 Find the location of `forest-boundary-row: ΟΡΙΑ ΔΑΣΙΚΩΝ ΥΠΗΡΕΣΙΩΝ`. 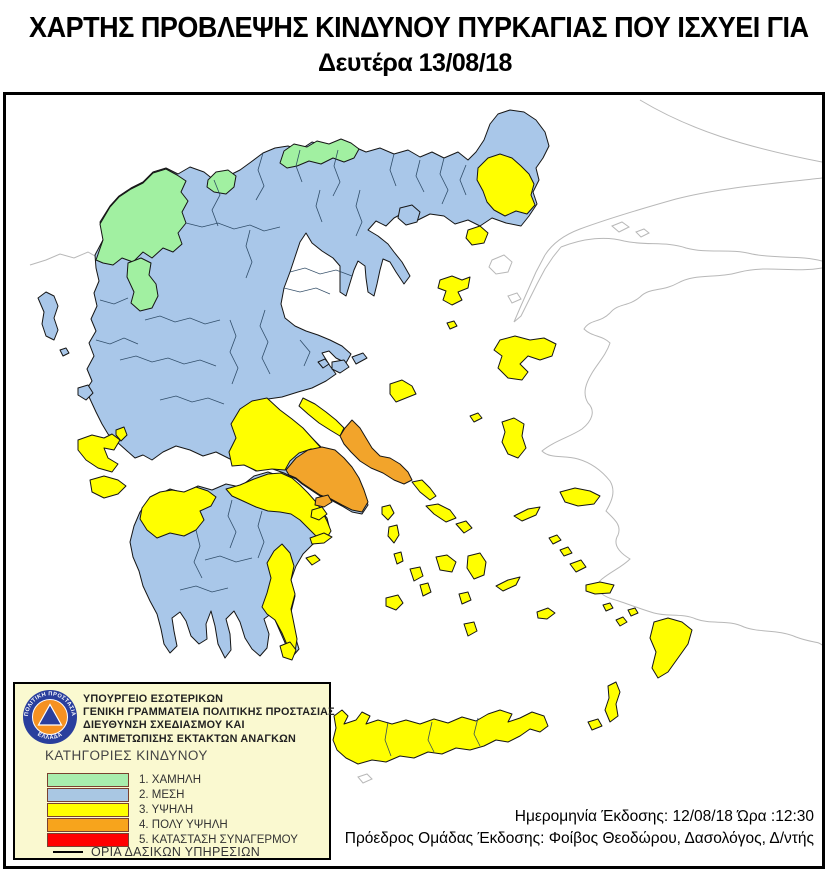

forest-boundary-row: ΟΡΙΑ ΔΑΣΙΚΩΝ ΥΠΗΡΕΣΙΩΝ is located at coordinates (156, 852).